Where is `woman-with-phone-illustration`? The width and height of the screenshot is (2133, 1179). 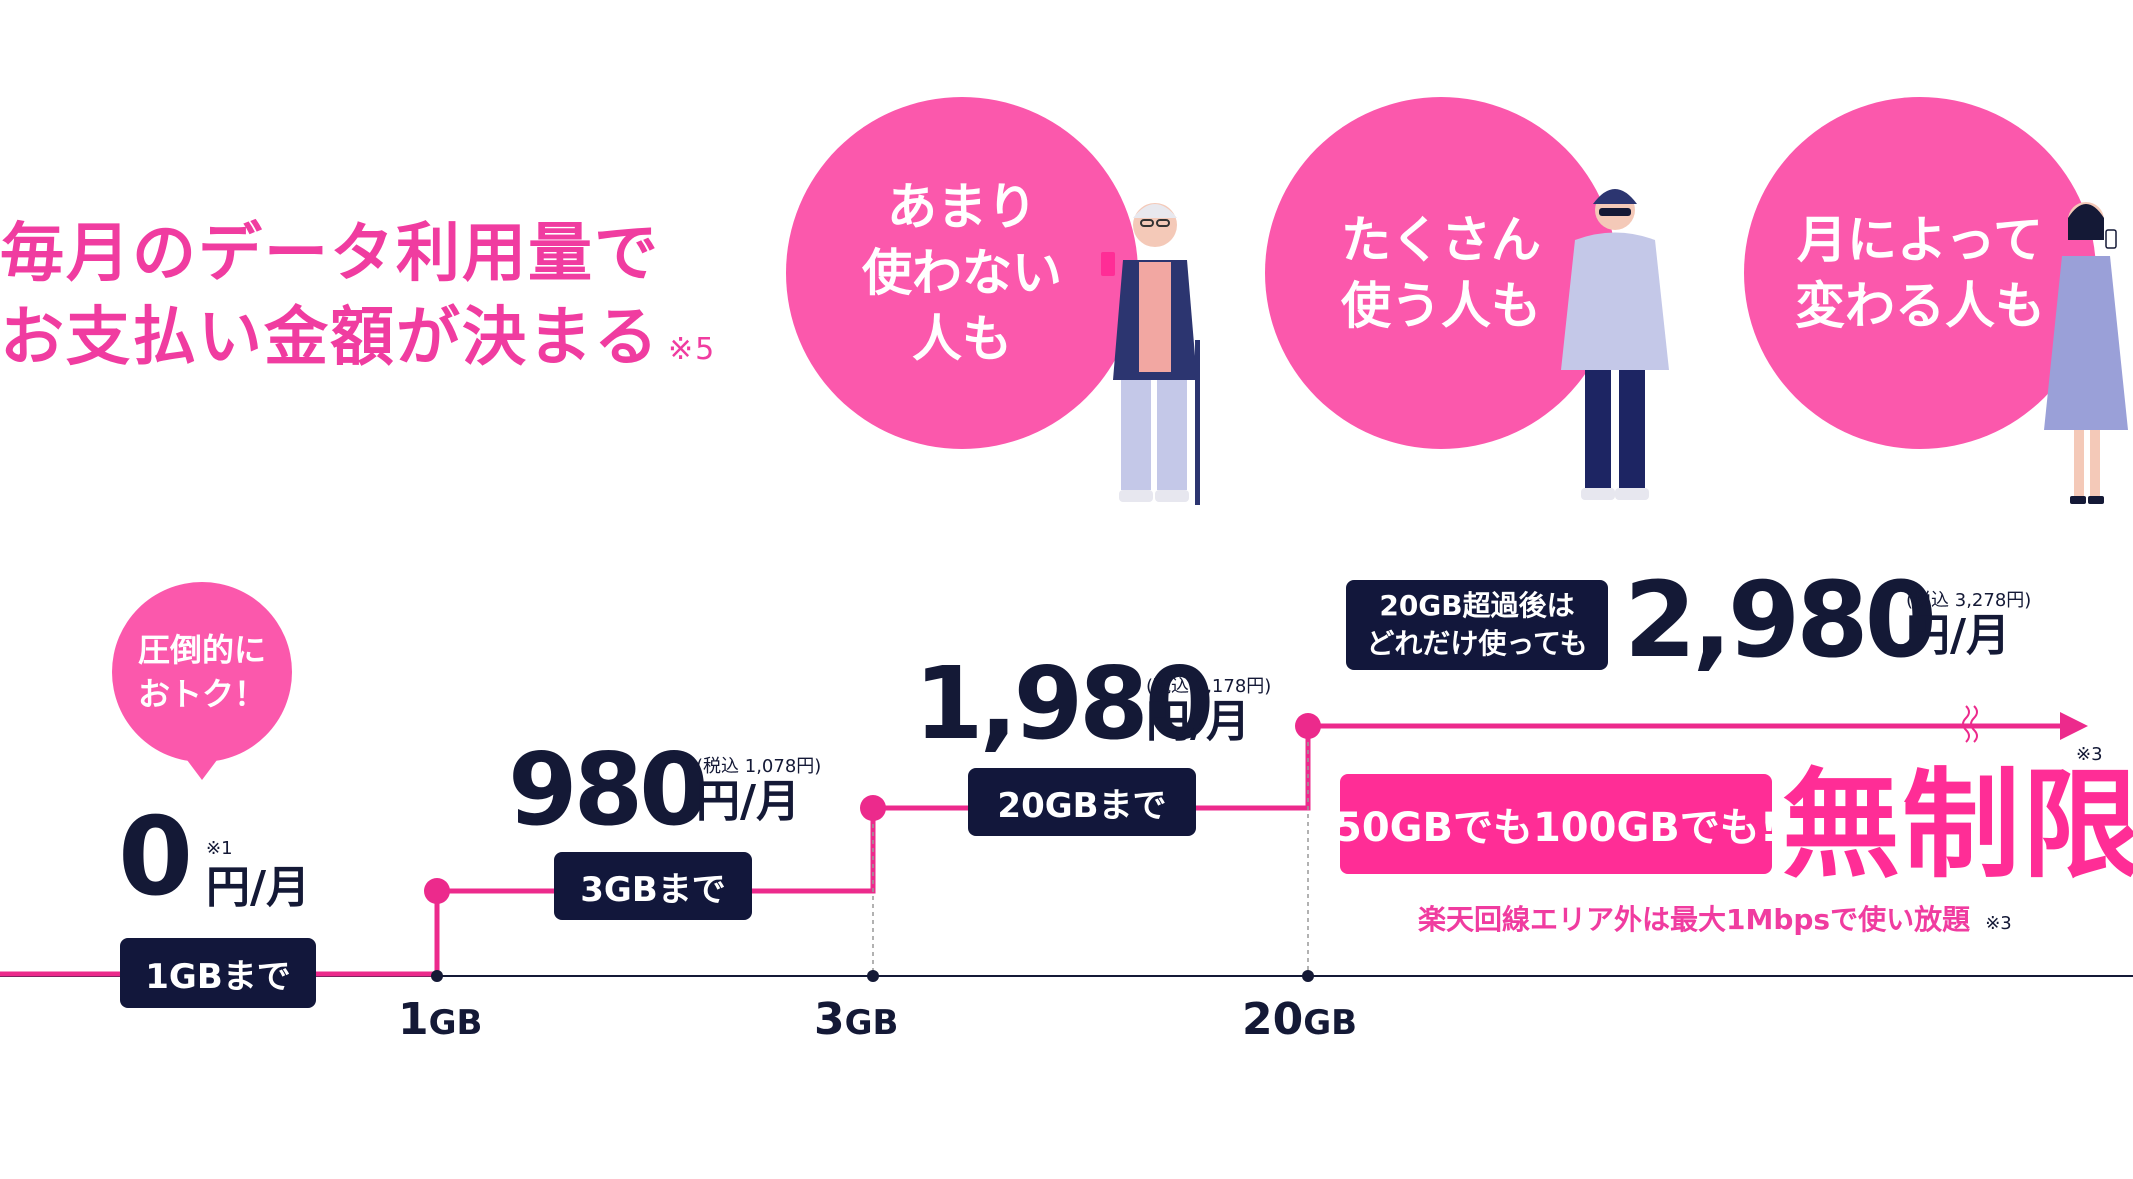 woman-with-phone-illustration is located at coordinates (2086, 353).